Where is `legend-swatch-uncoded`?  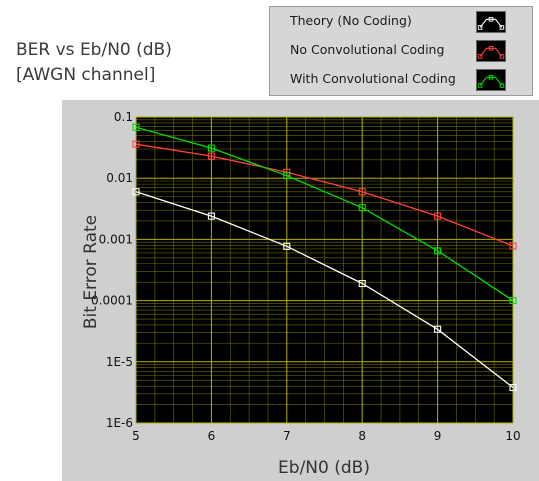 legend-swatch-uncoded is located at coordinates (491, 51).